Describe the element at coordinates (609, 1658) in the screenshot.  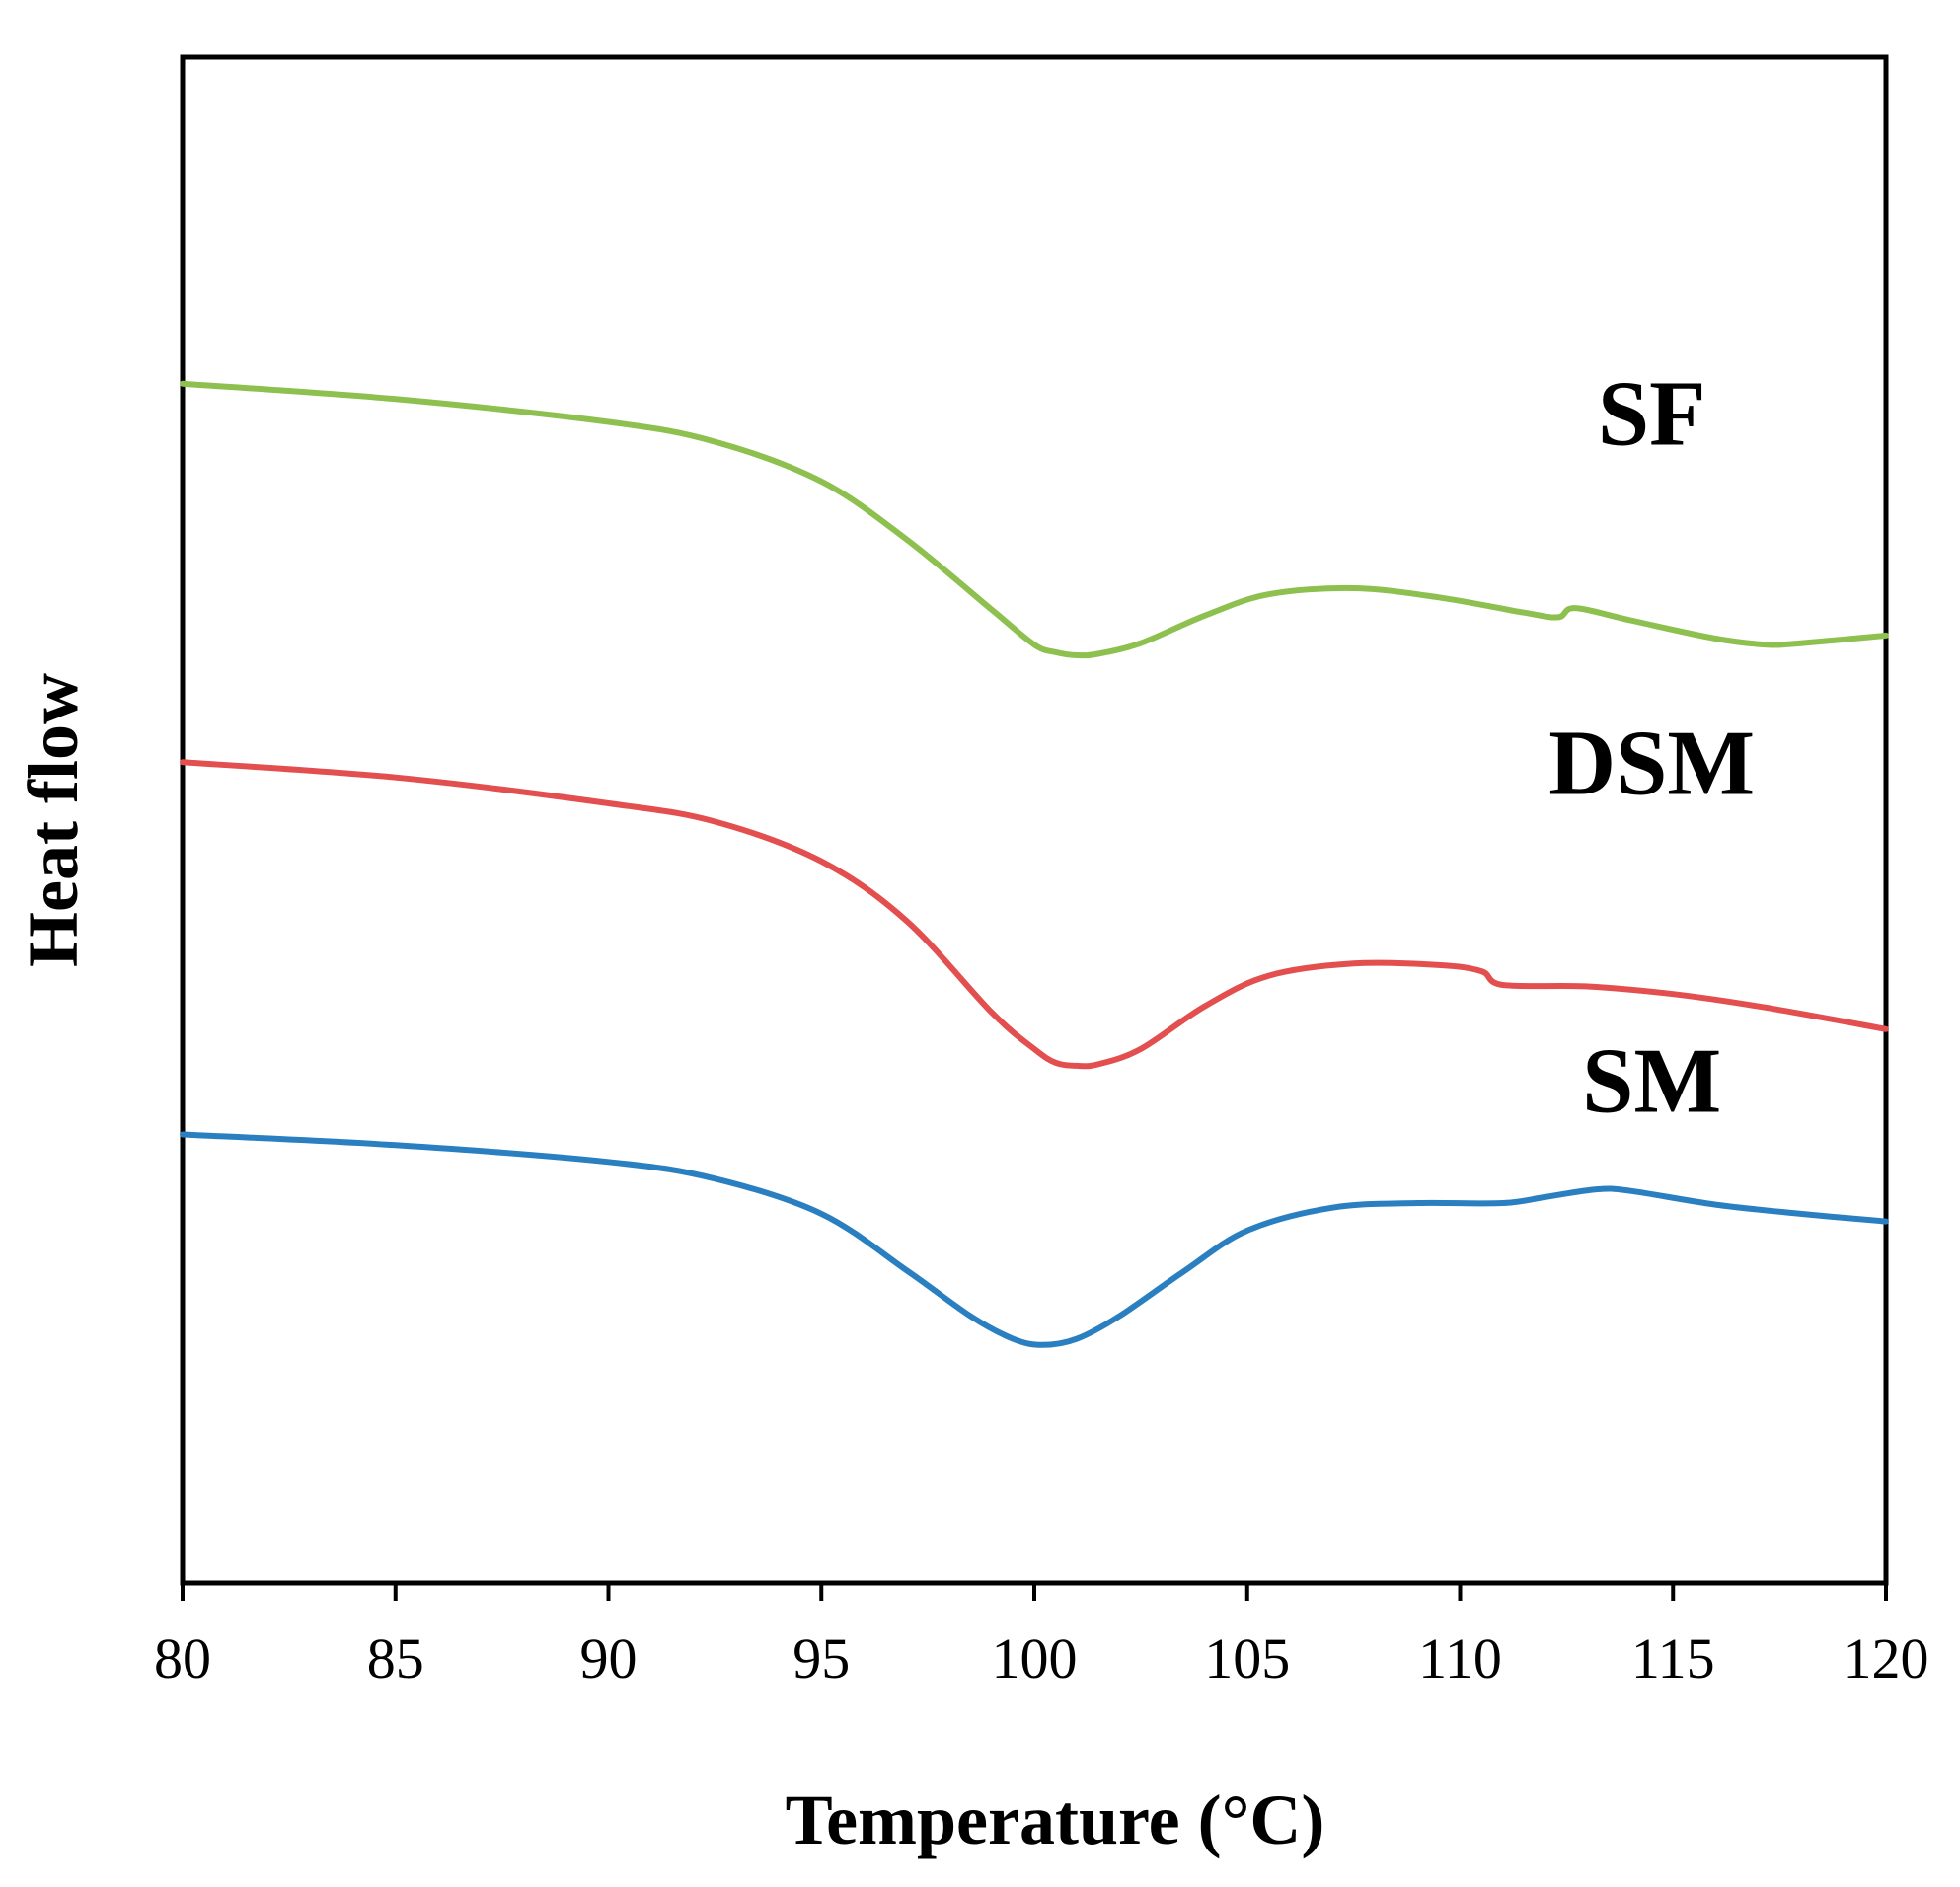
I see `x-tick-label: 90` at that location.